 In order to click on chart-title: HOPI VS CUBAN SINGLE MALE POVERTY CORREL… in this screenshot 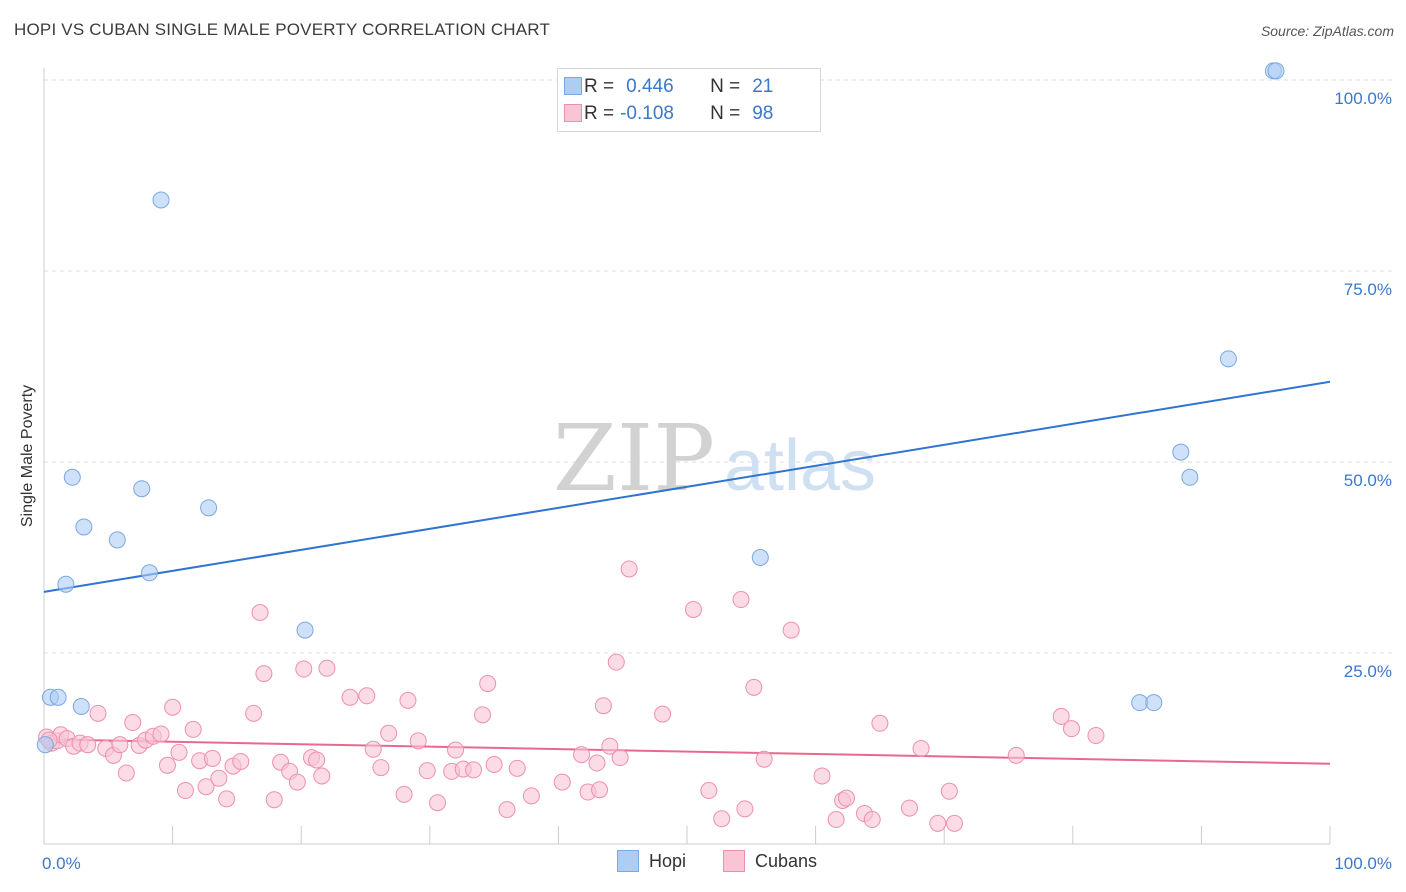, I will do `click(282, 29)`.